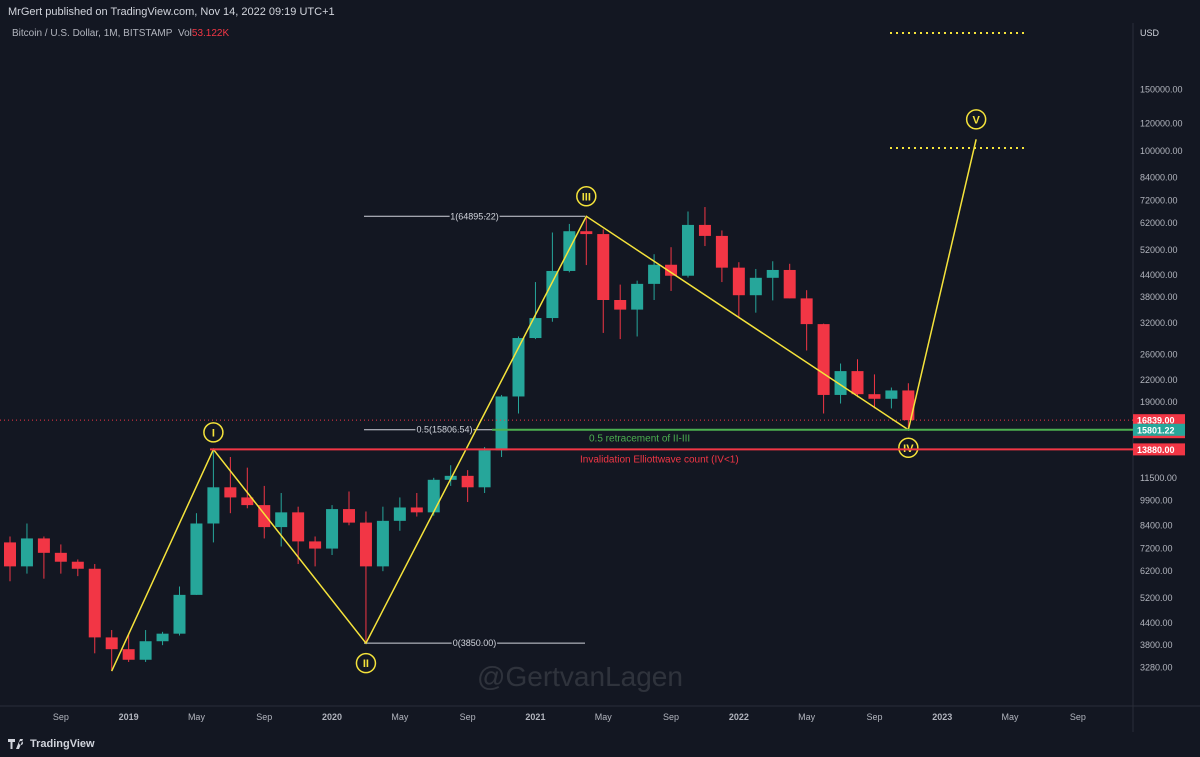  Describe the element at coordinates (942, 717) in the screenshot. I see `time-tick-label: 2023` at that location.